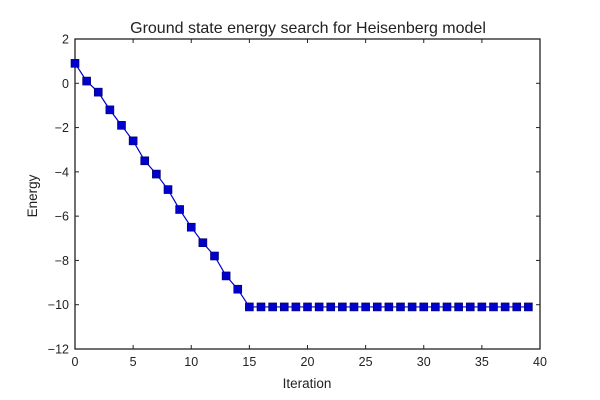  I want to click on x-tick-label: 0, so click(75, 362).